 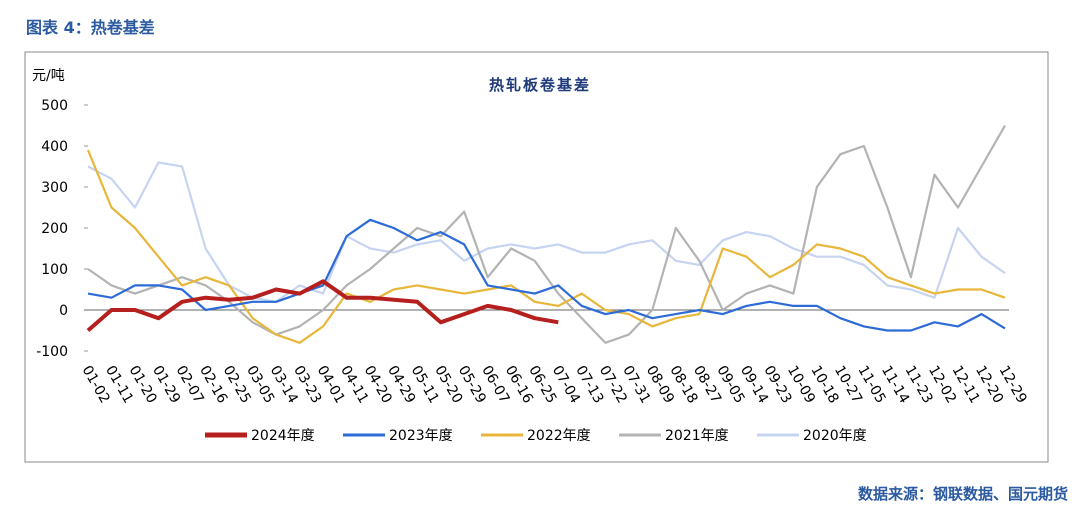 What do you see at coordinates (90, 27) in the screenshot?
I see `figure-title: 图表 4：热卷基差` at bounding box center [90, 27].